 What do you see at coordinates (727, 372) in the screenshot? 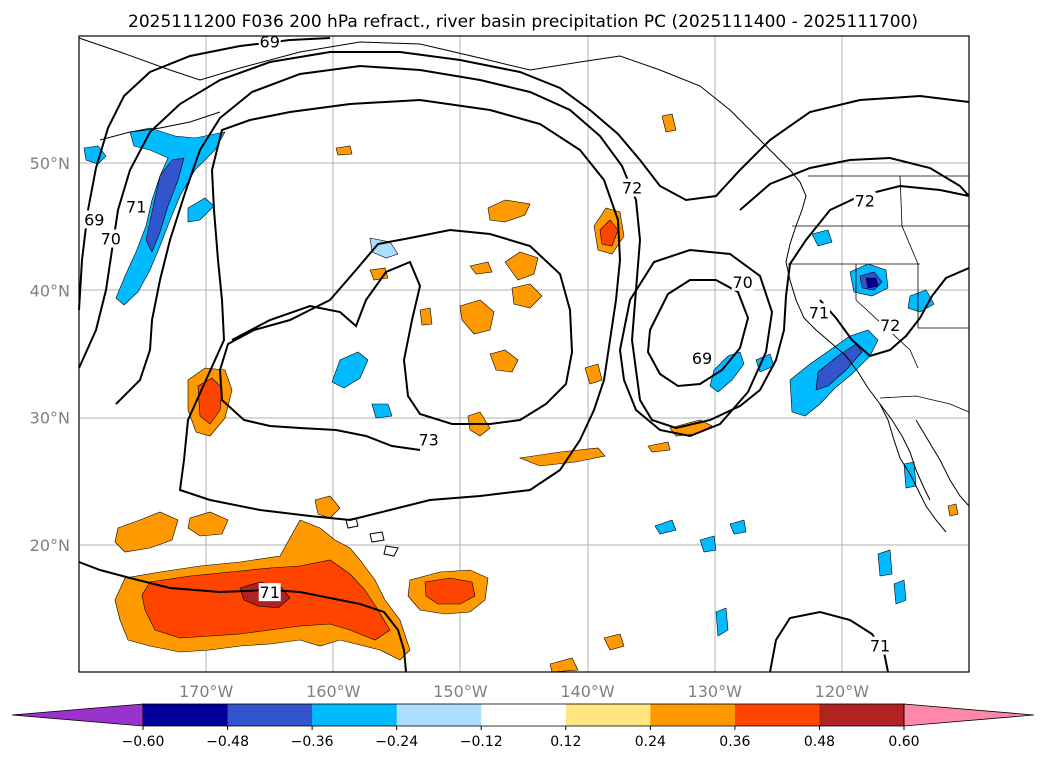
I see `precip-region-135w` at bounding box center [727, 372].